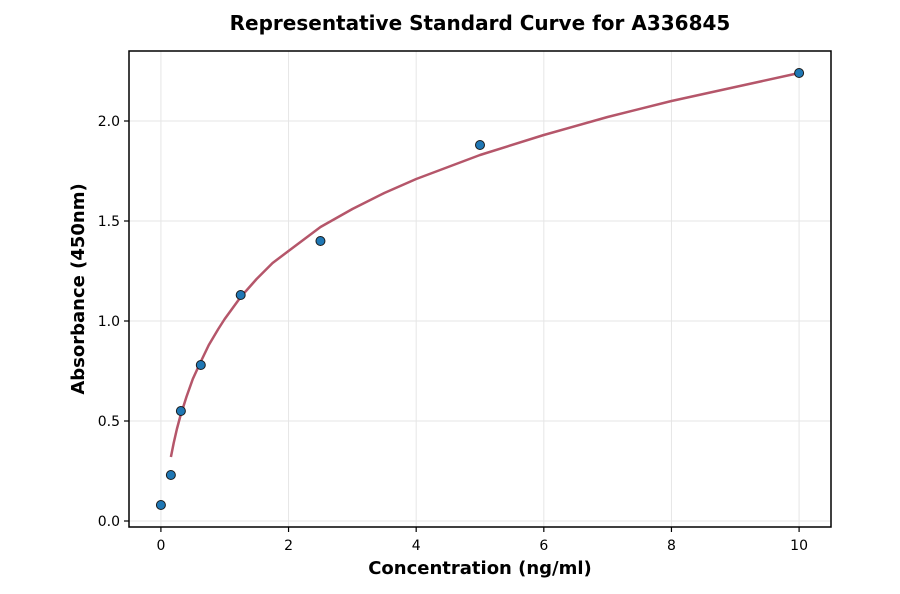 Image resolution: width=900 pixels, height=594 pixels. What do you see at coordinates (671, 546) in the screenshot?
I see `x-tick-label: 8` at bounding box center [671, 546].